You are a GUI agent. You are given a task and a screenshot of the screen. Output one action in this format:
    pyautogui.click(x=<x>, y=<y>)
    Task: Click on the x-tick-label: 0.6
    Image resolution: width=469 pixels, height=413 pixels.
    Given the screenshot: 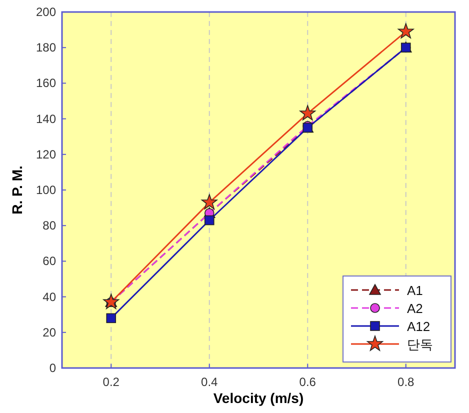 What is the action you would take?
    pyautogui.click(x=307, y=382)
    